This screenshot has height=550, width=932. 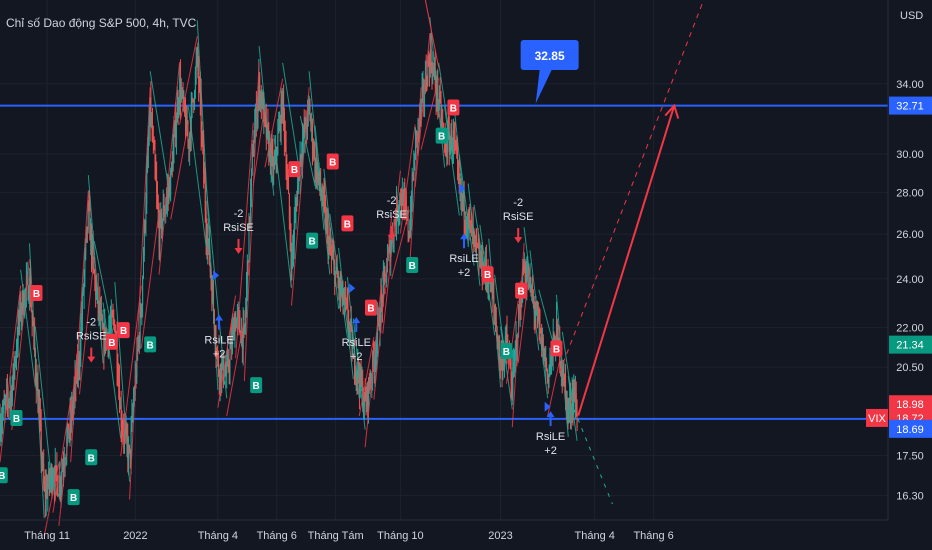 What do you see at coordinates (47, 536) in the screenshot?
I see `x-tick-label: Tháng 11` at bounding box center [47, 536].